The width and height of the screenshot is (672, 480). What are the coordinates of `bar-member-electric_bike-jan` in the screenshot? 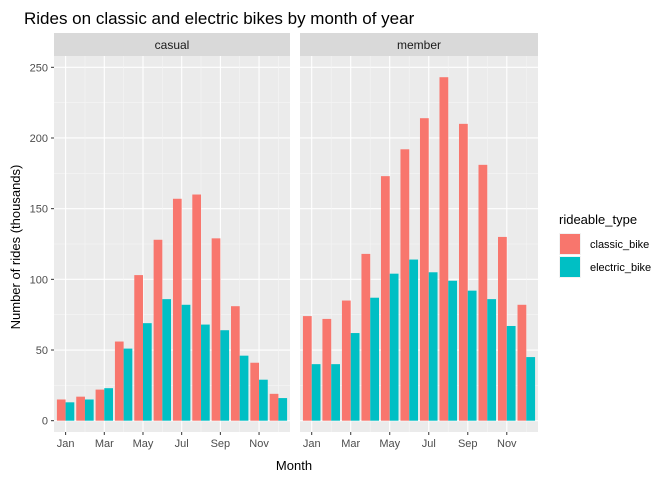 It's located at (316, 392).